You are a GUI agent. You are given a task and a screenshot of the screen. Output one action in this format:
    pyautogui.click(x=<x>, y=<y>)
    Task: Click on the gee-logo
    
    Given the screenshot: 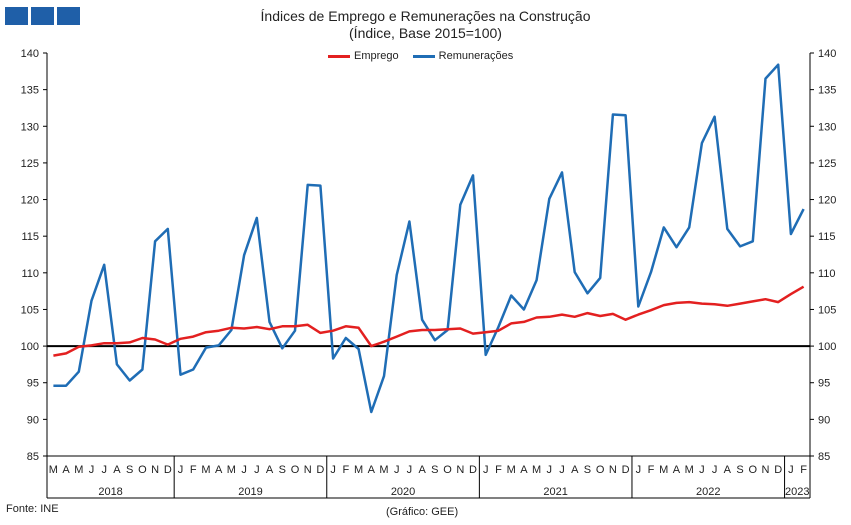 What is the action you would take?
    pyautogui.click(x=42, y=16)
    